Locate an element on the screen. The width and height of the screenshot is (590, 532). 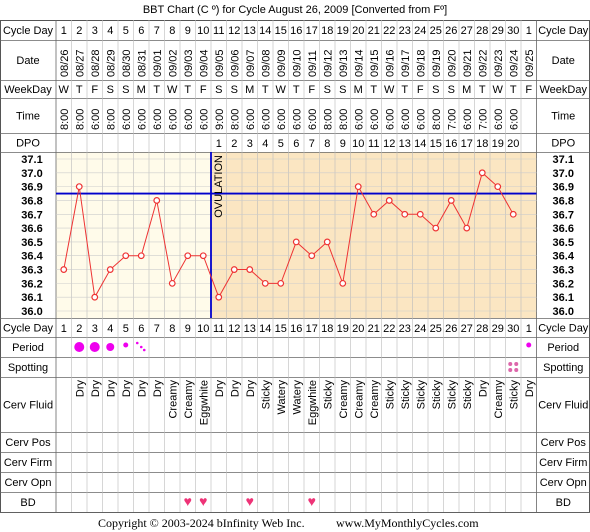
y-tick-label: 37.0 is located at coordinates (31, 174).